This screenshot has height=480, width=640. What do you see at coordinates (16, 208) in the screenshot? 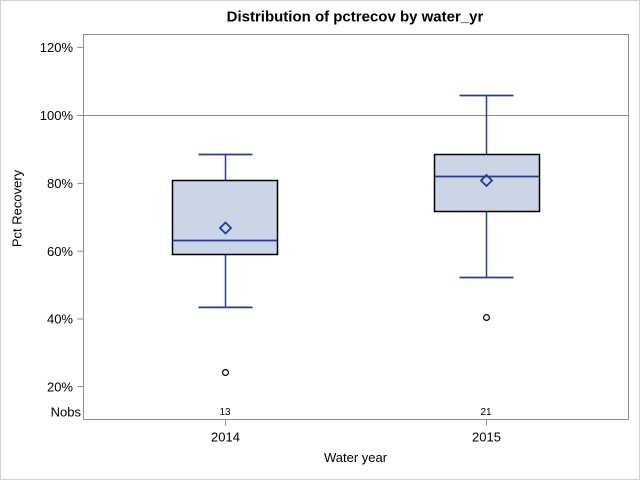
I see `svg-text: Pct Recovery` at bounding box center [16, 208].